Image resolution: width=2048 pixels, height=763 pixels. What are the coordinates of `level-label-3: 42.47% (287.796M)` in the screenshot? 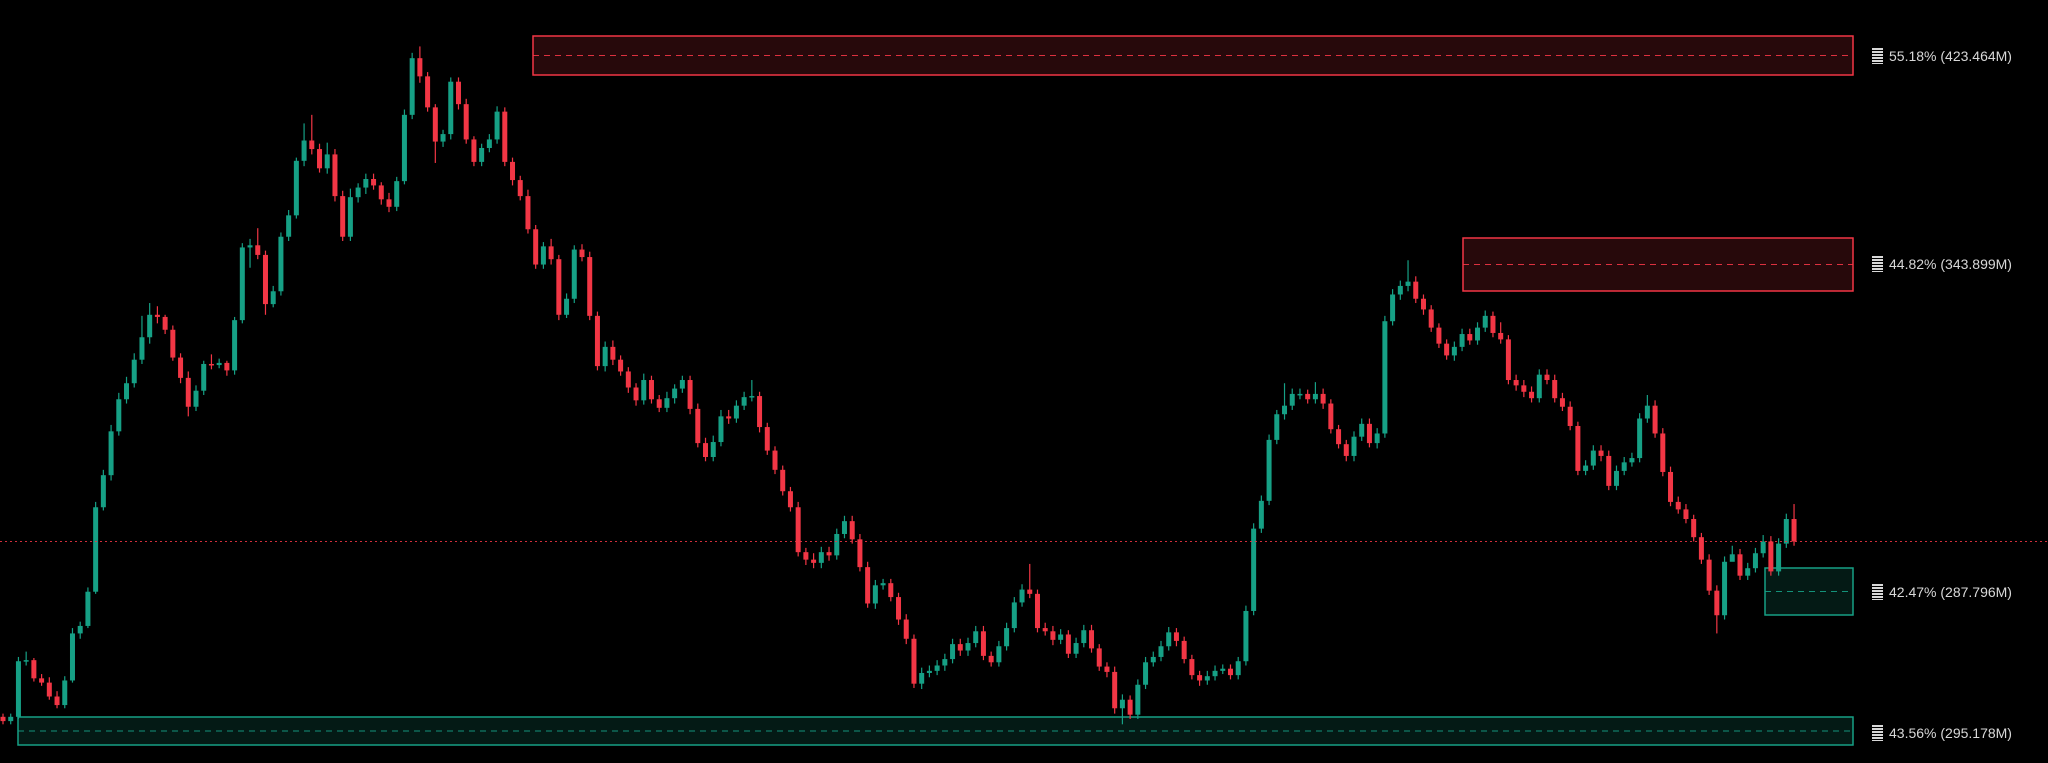 It's located at (1942, 592).